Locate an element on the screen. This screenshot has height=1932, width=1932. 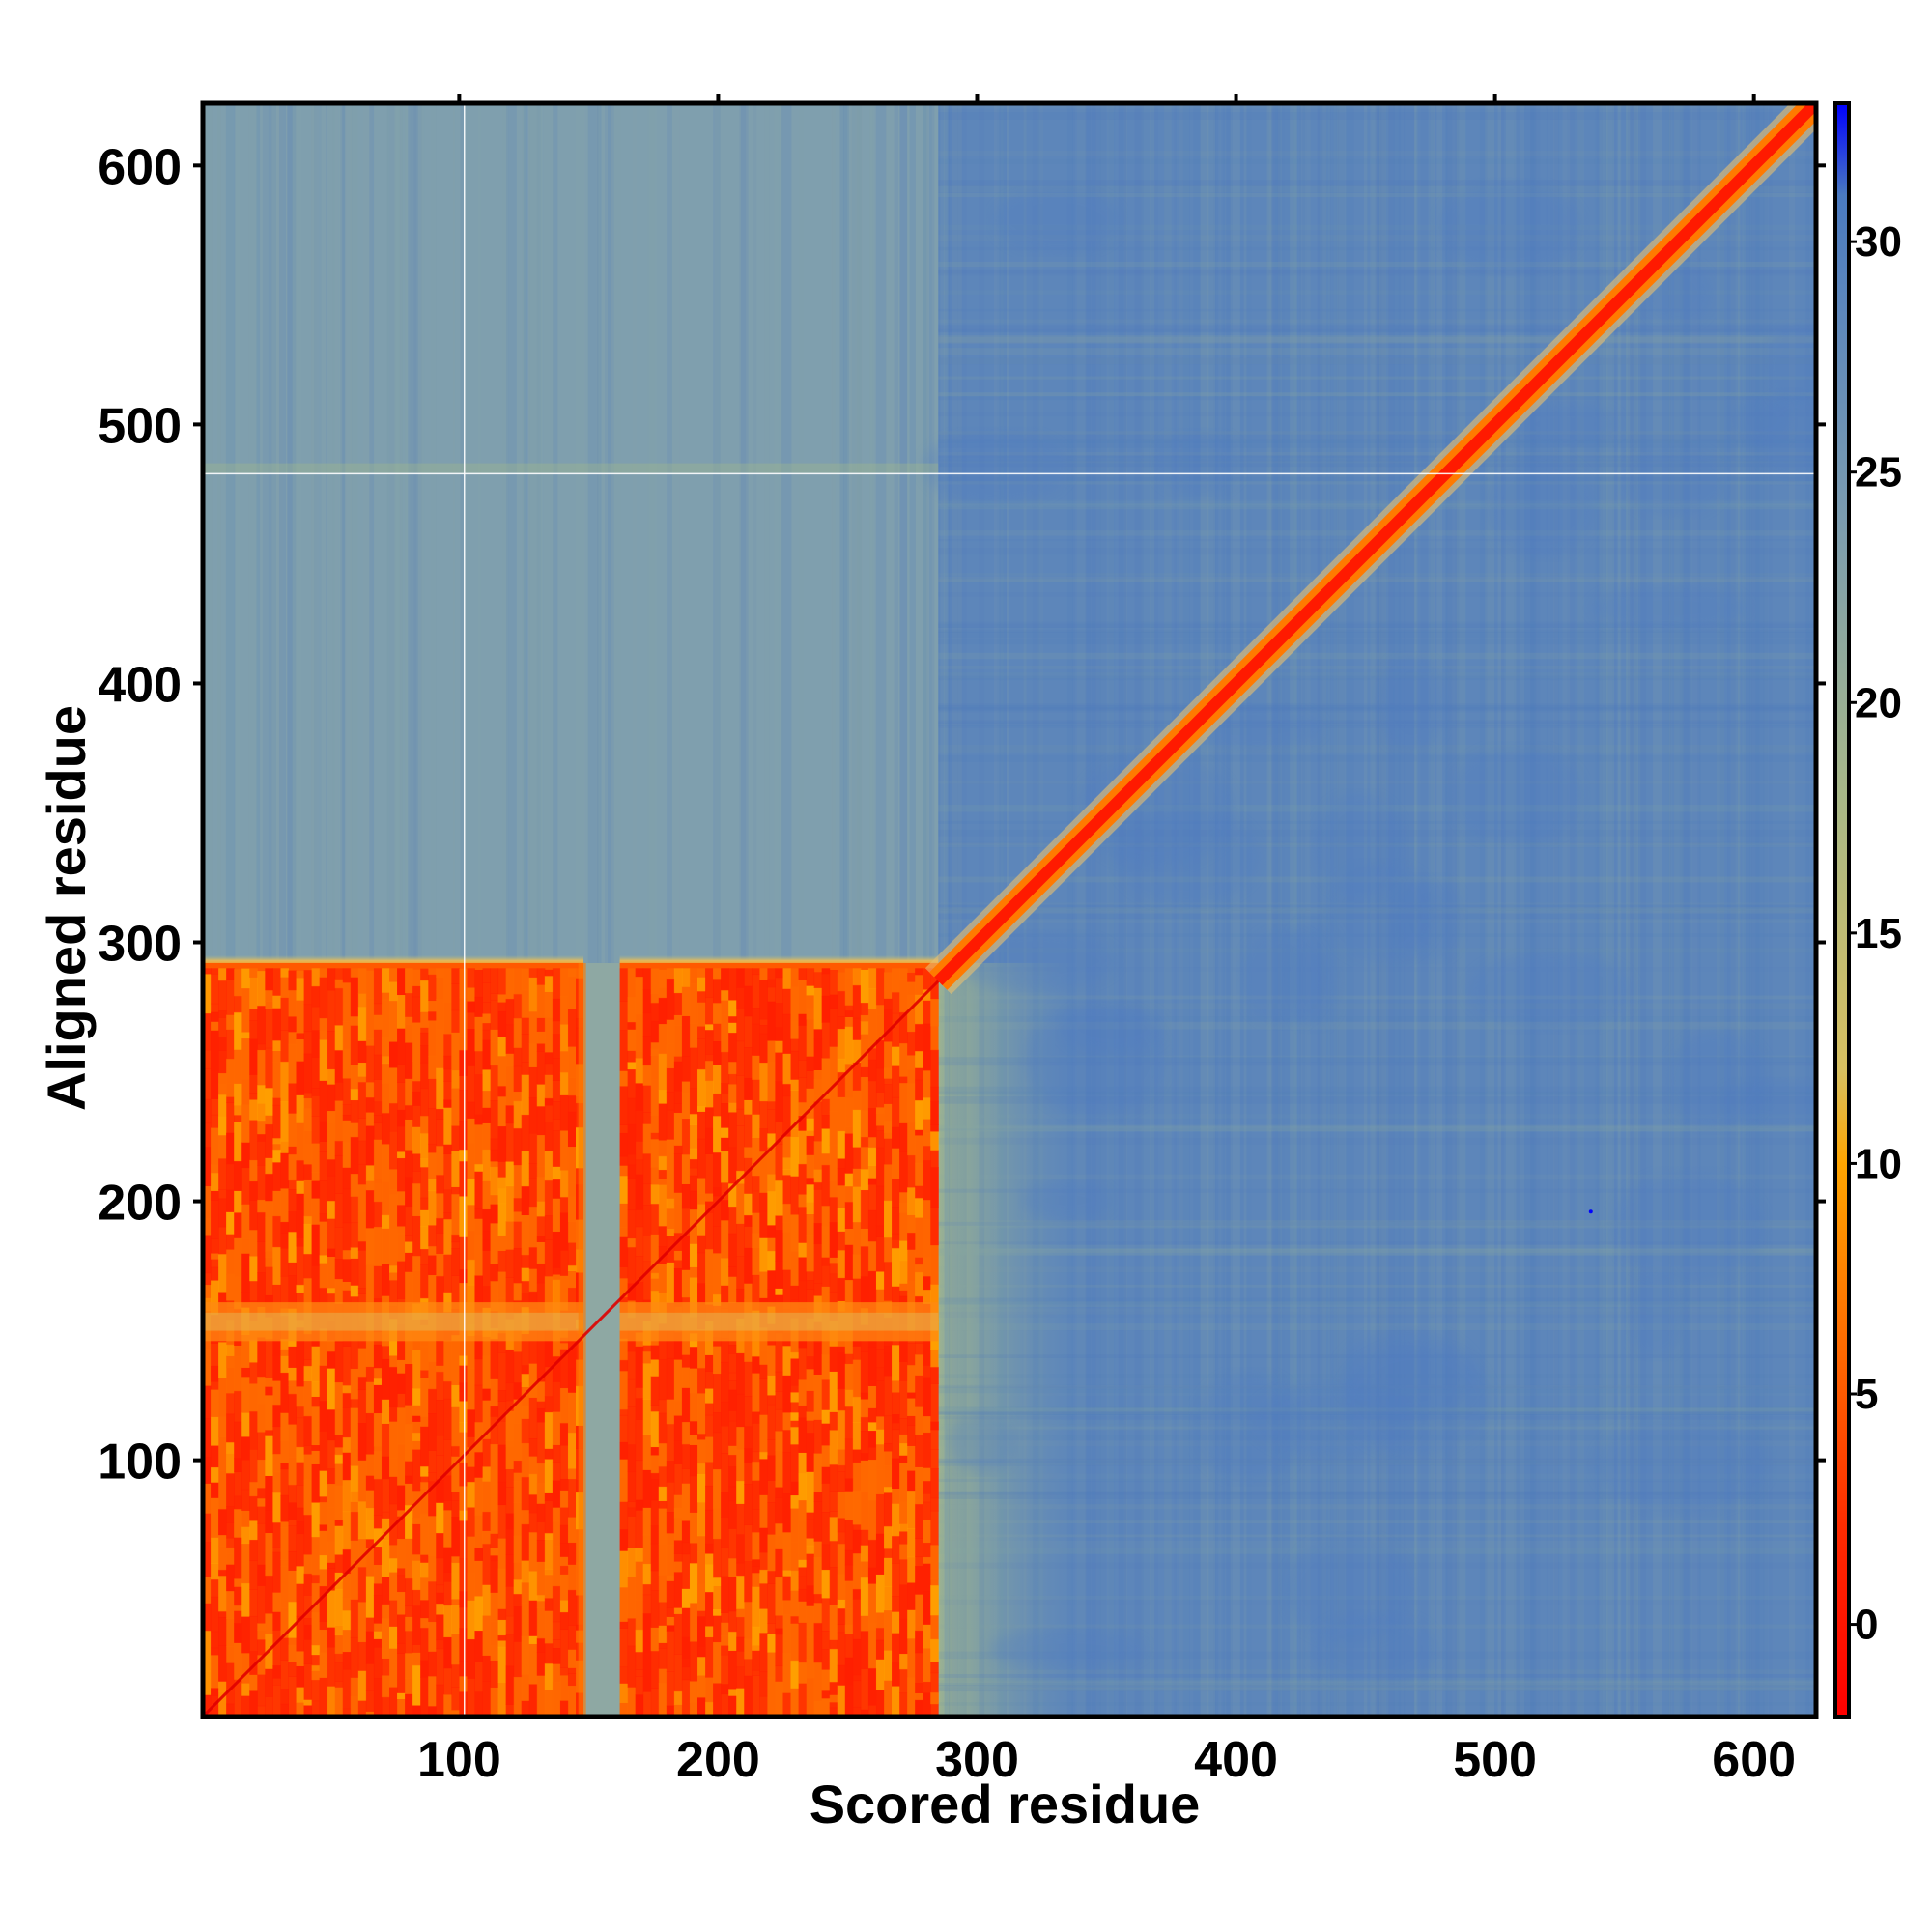
heatmap-blob is located at coordinates (1566, 424).